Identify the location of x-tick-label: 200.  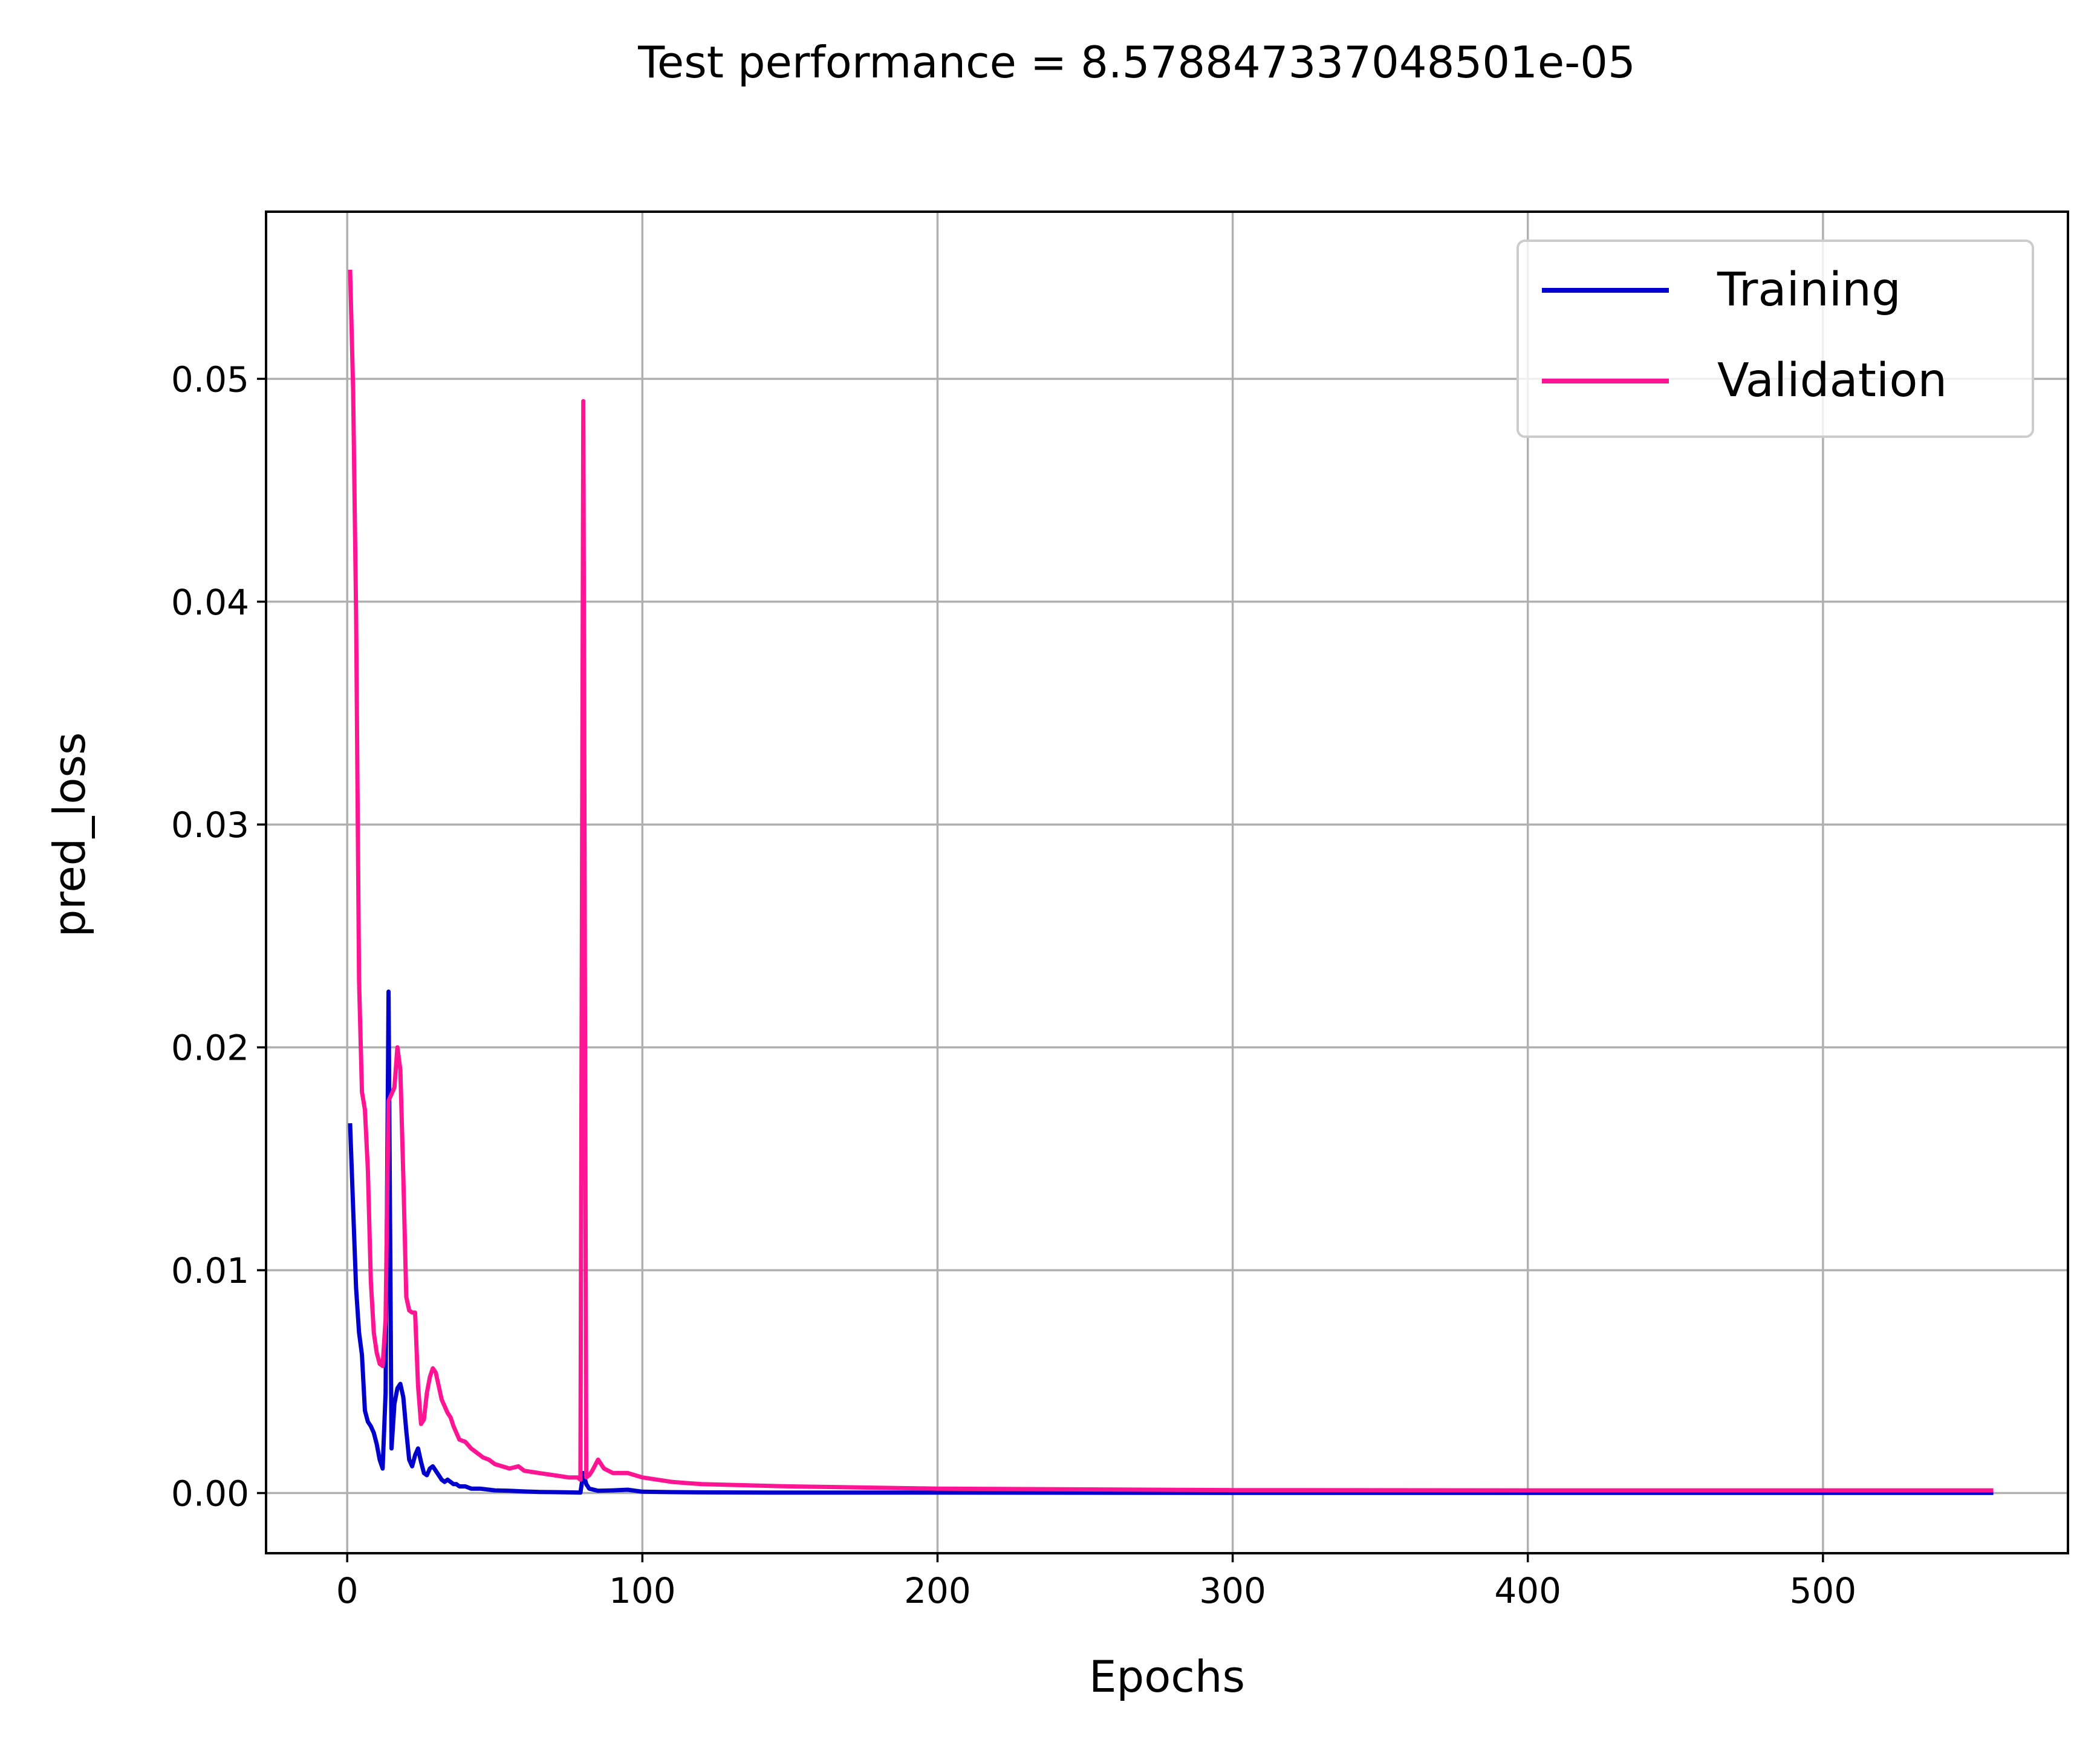
(937, 1590).